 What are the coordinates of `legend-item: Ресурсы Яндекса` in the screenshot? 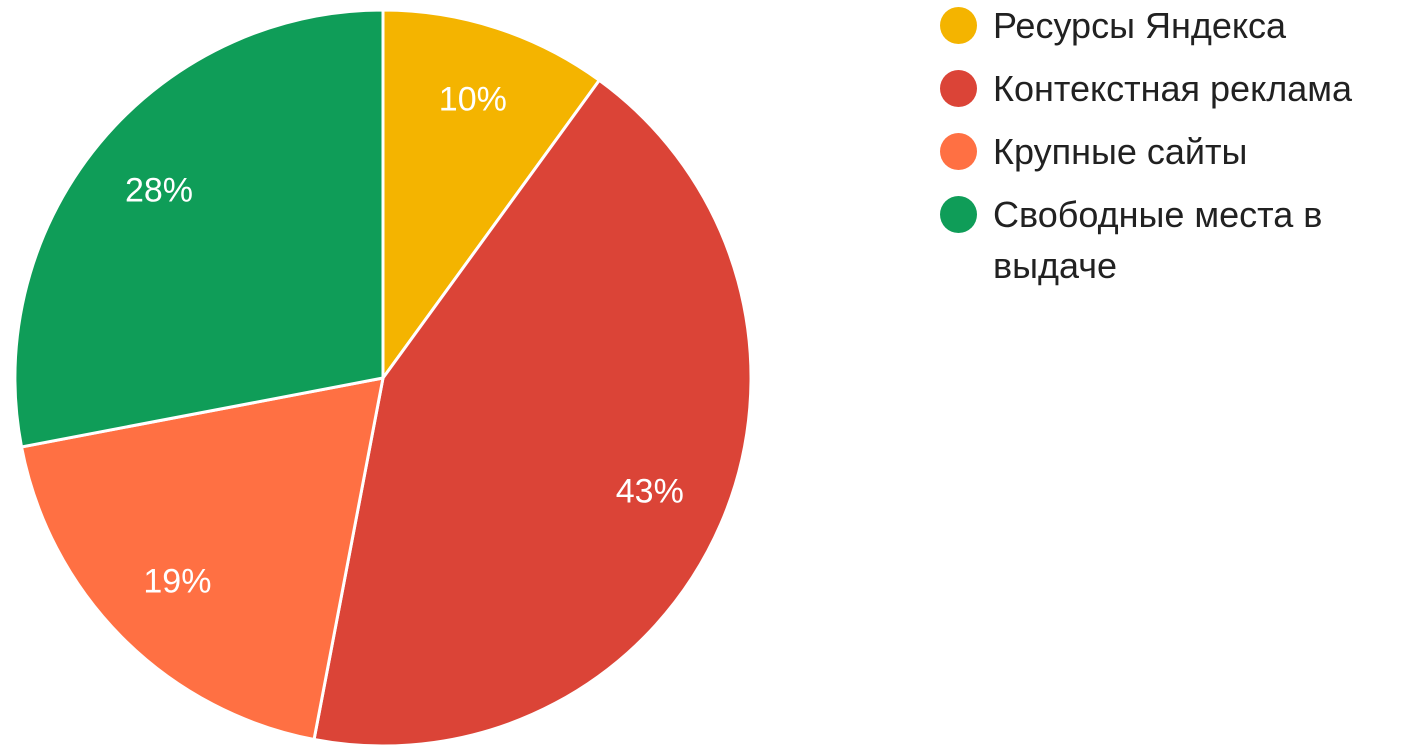 It's located at (1150, 25).